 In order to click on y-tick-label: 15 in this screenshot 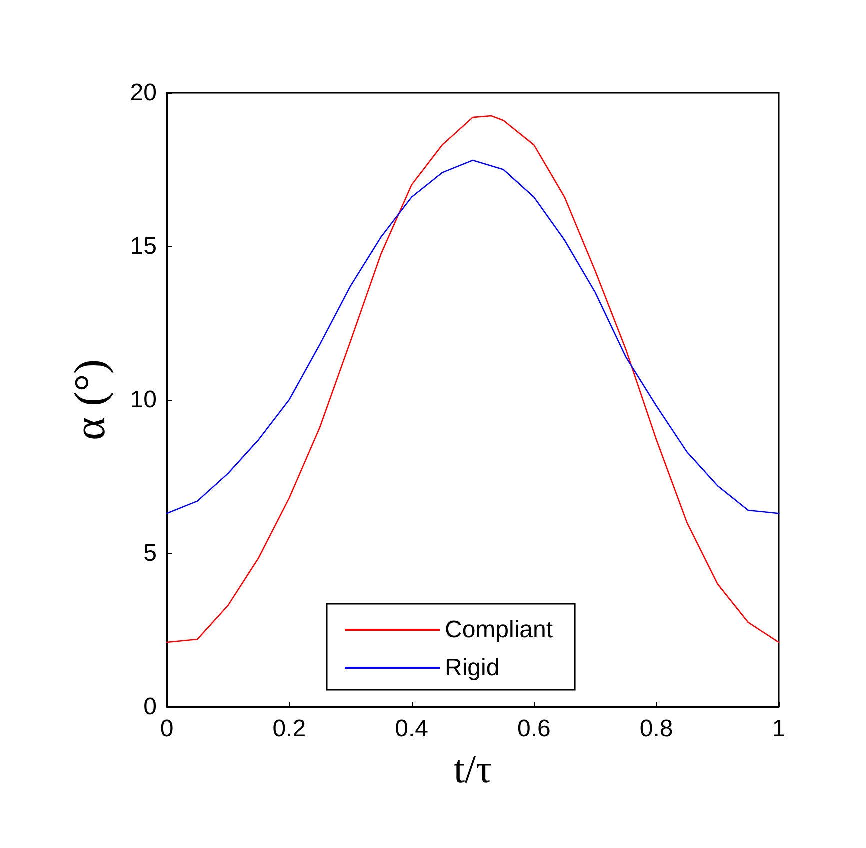, I will do `click(143, 246)`.